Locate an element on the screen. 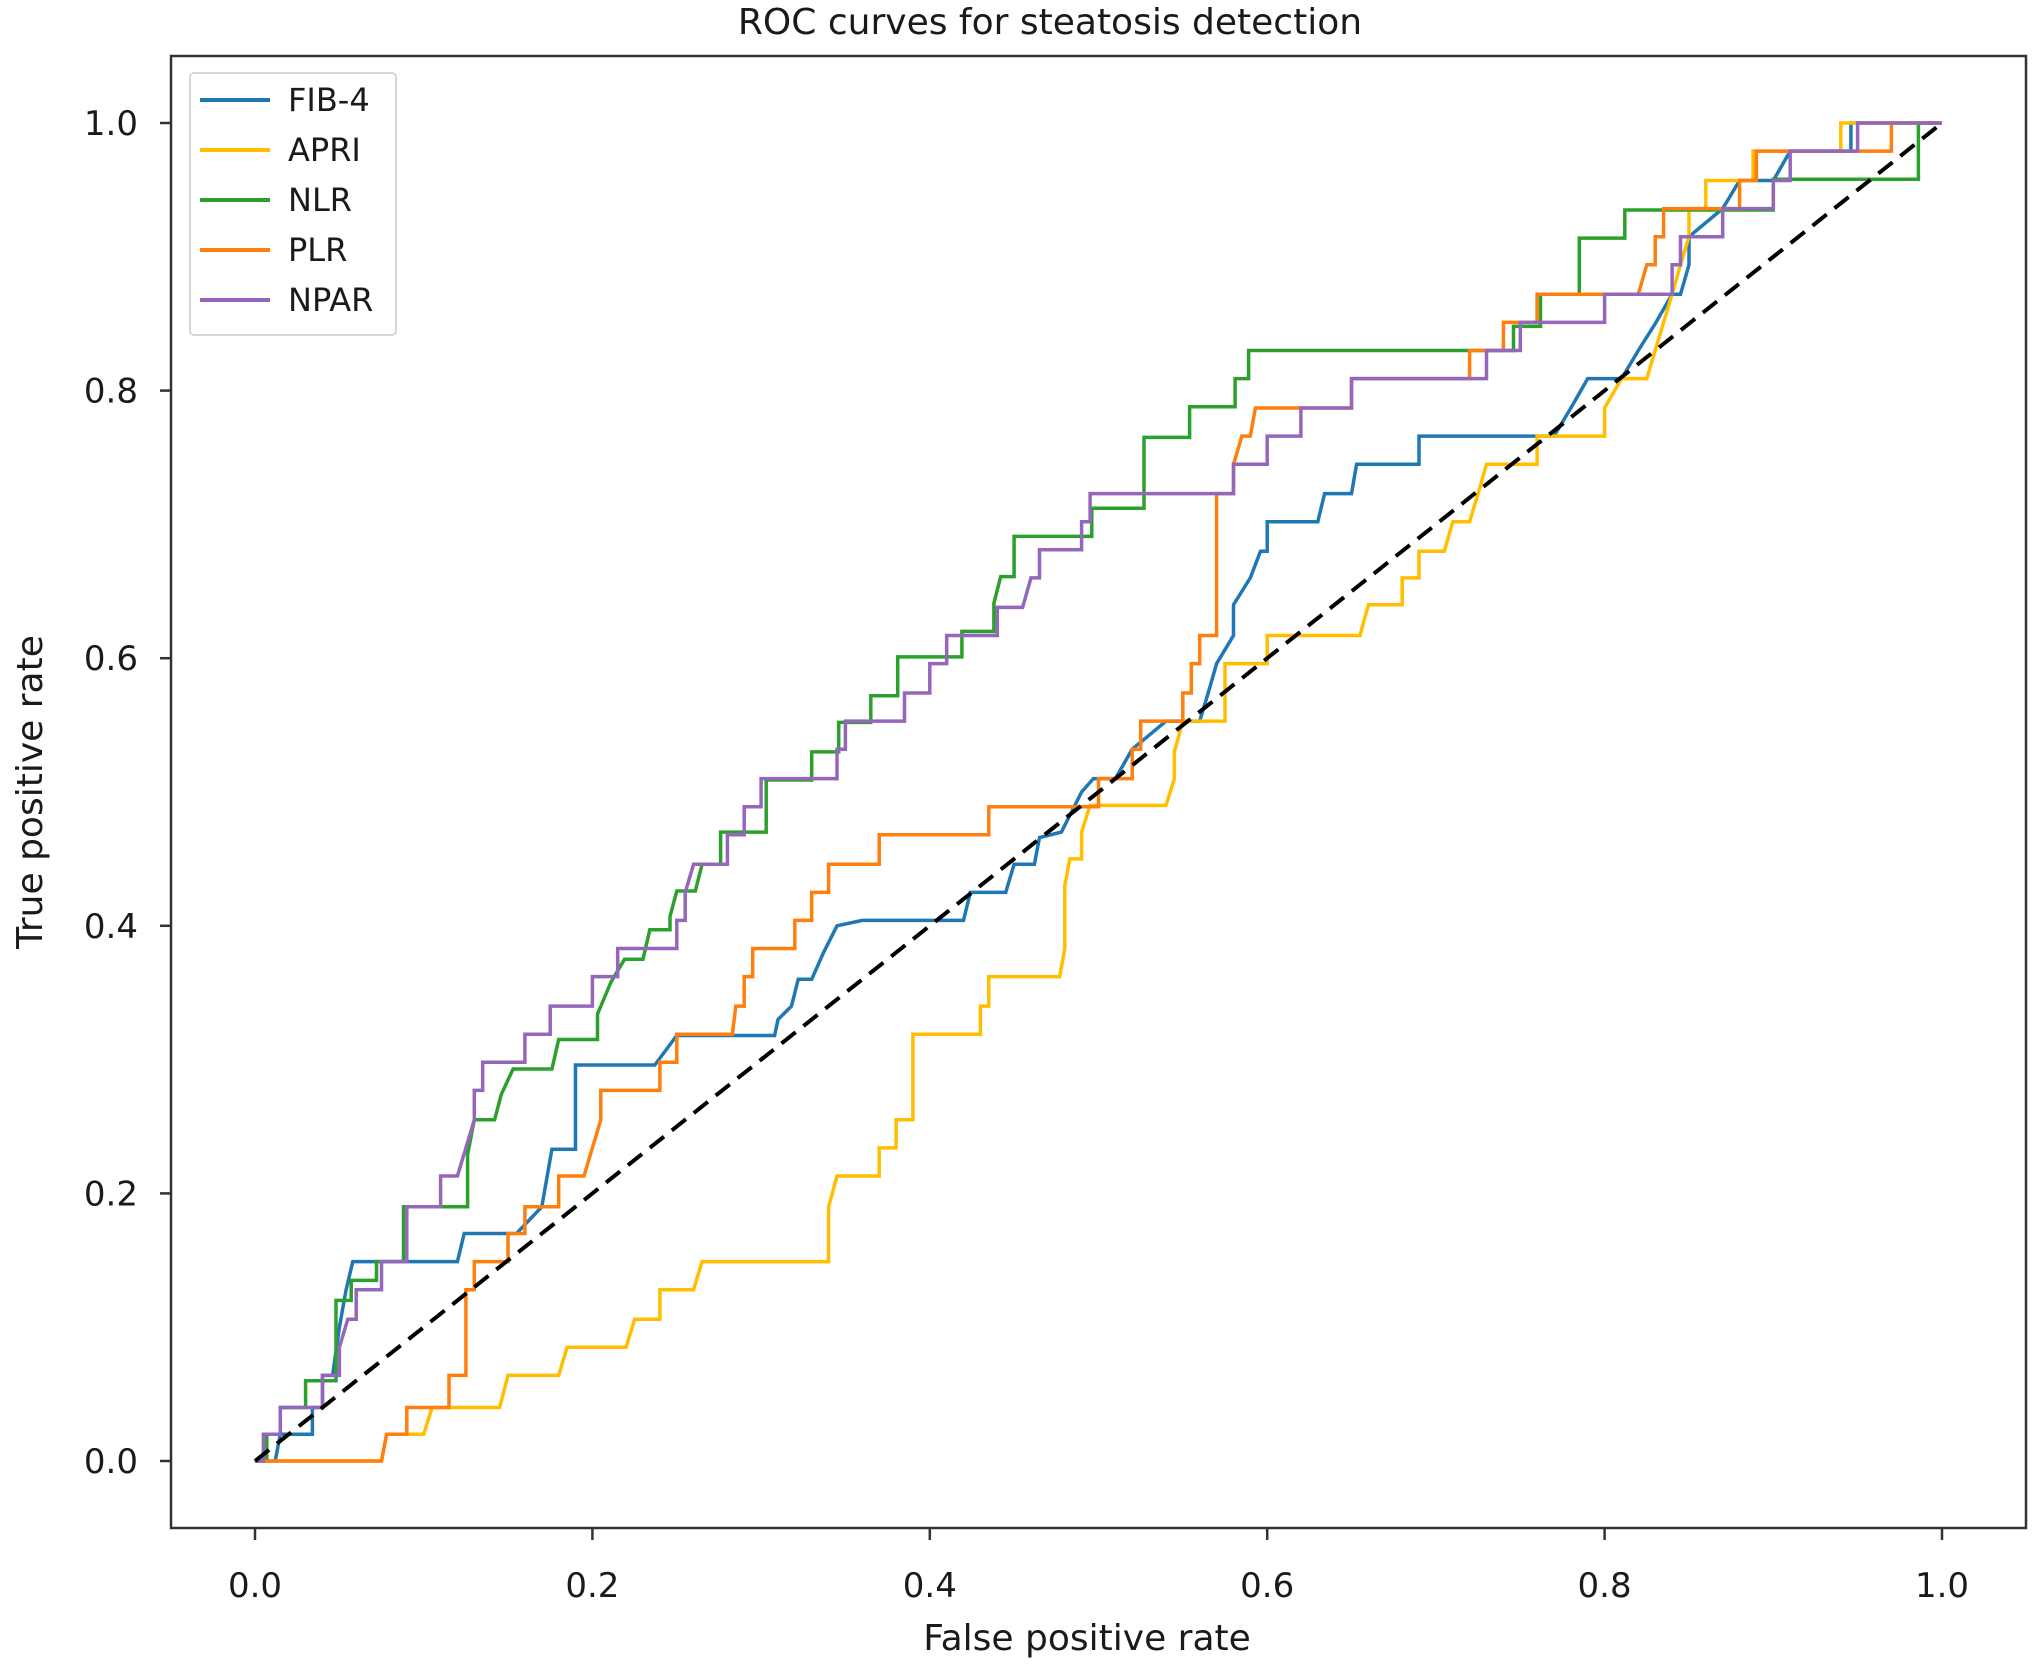 The image size is (2037, 1666). y-tick-label: 0.6 is located at coordinates (111, 659).